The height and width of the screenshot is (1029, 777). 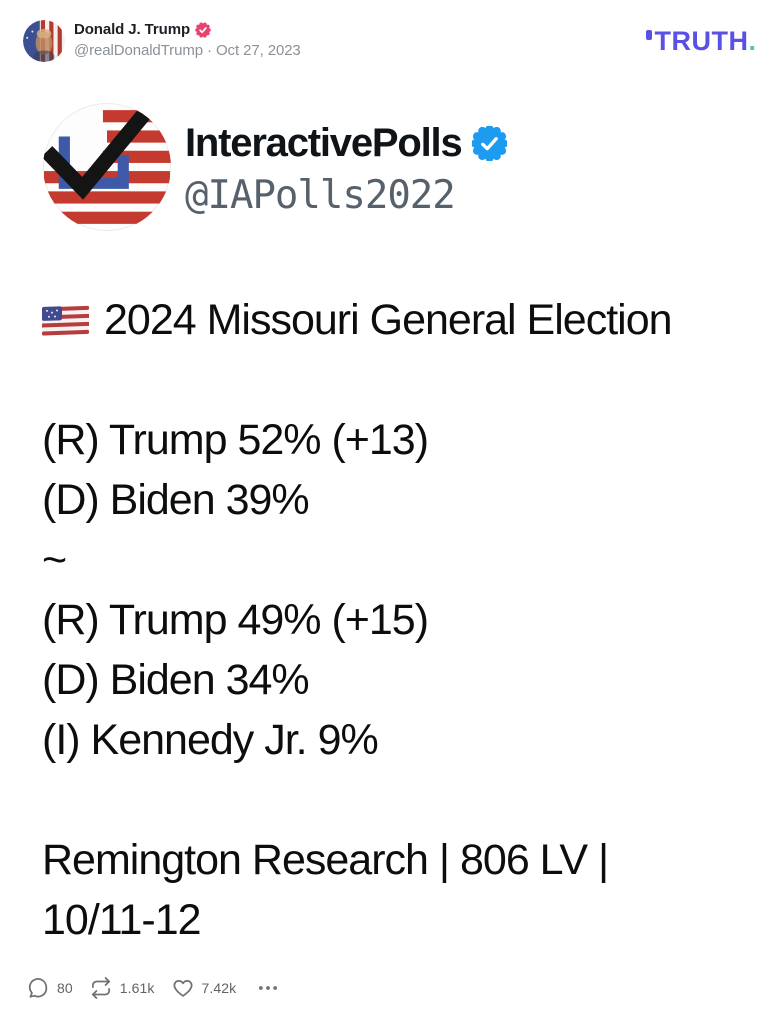 What do you see at coordinates (320, 195) in the screenshot?
I see `tweet-author-handle: @IAPolls2022` at bounding box center [320, 195].